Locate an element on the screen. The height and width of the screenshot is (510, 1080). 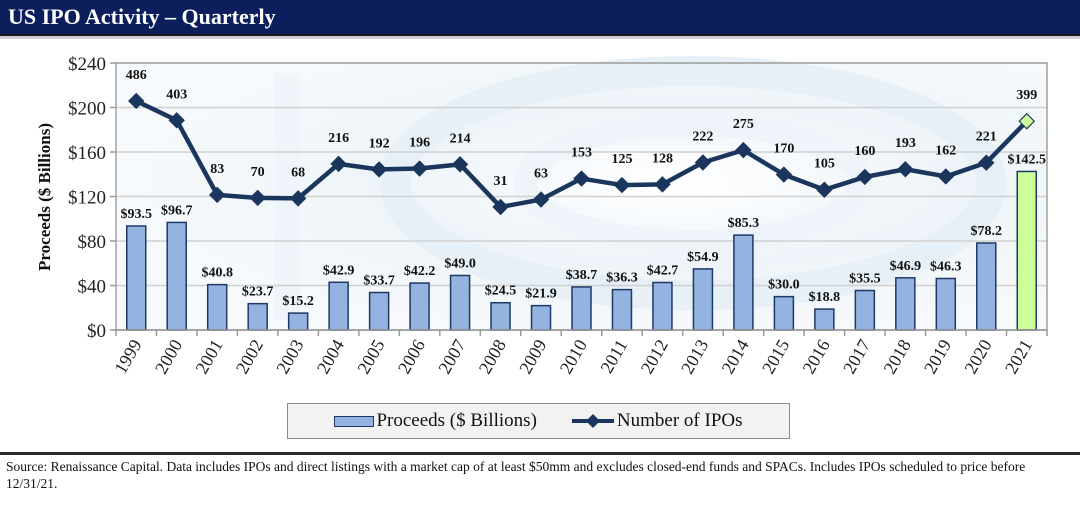
ipo-marker-2020 is located at coordinates (986, 162).